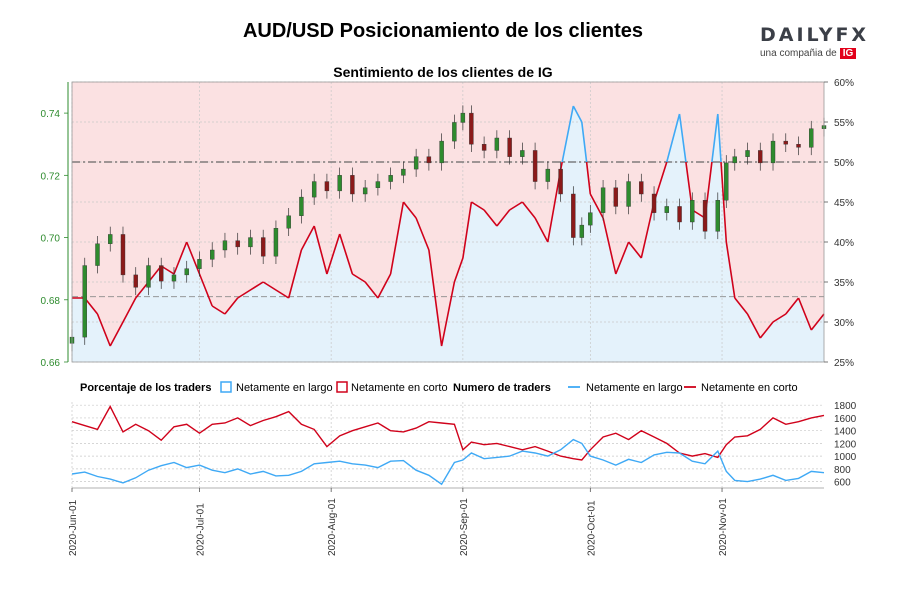 The height and width of the screenshot is (600, 900). I want to click on count-grid, so click(447, 445).